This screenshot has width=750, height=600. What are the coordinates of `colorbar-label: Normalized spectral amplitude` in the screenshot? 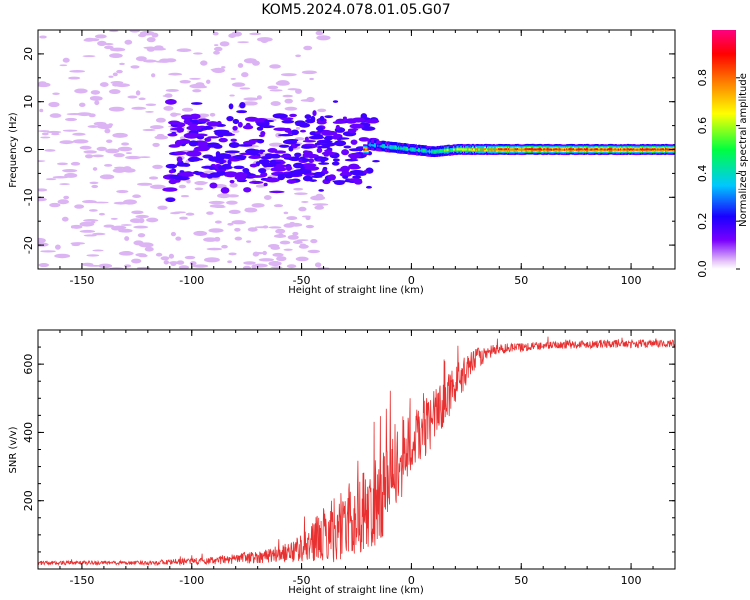 It's located at (743, 150).